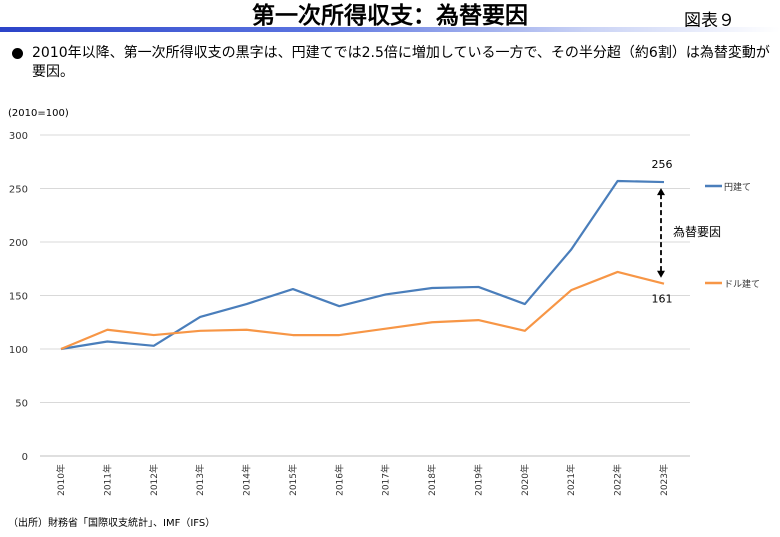 This screenshot has width=780, height=537. I want to click on x-tick-label: 2012年, so click(154, 480).